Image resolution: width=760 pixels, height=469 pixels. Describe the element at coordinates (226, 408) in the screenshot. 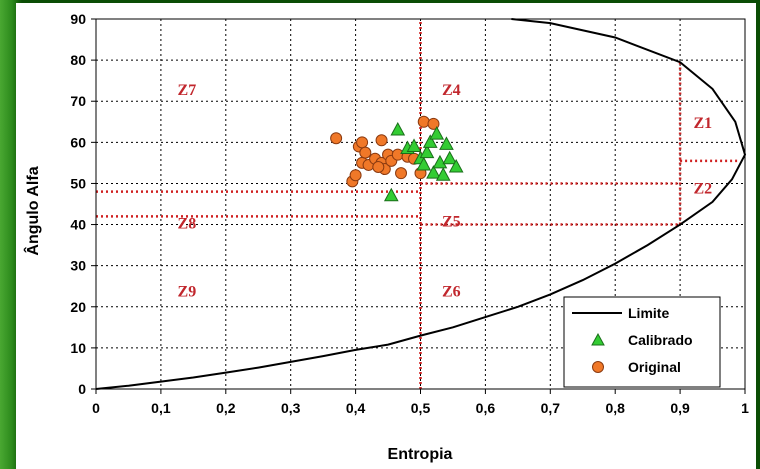

I see `x-tick-label: 0,2` at that location.